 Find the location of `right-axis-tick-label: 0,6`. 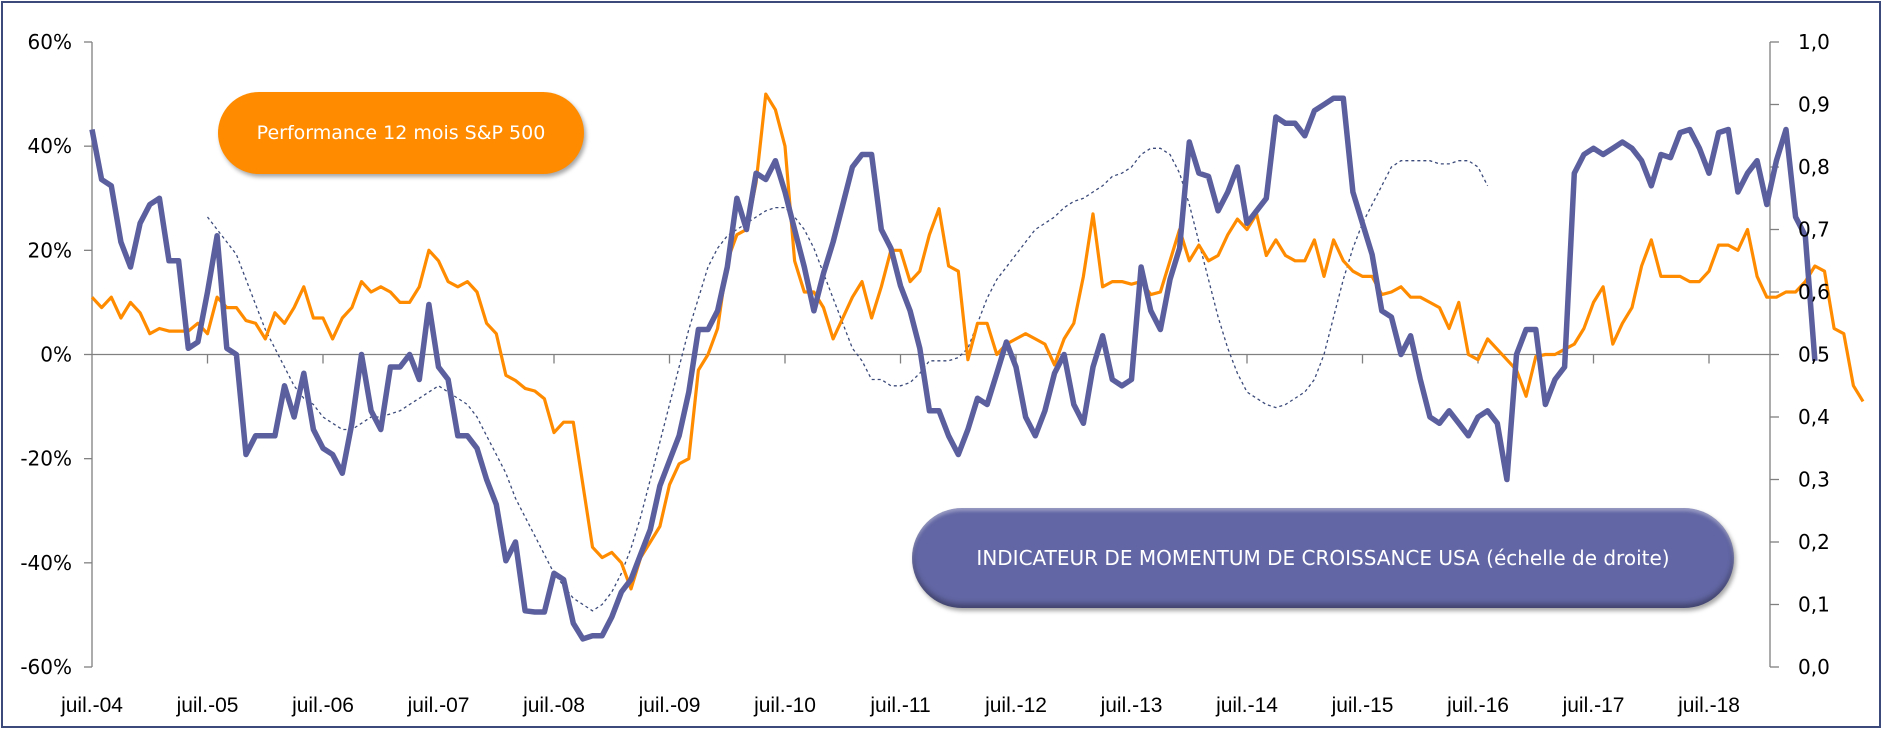

right-axis-tick-label: 0,6 is located at coordinates (1814, 292).